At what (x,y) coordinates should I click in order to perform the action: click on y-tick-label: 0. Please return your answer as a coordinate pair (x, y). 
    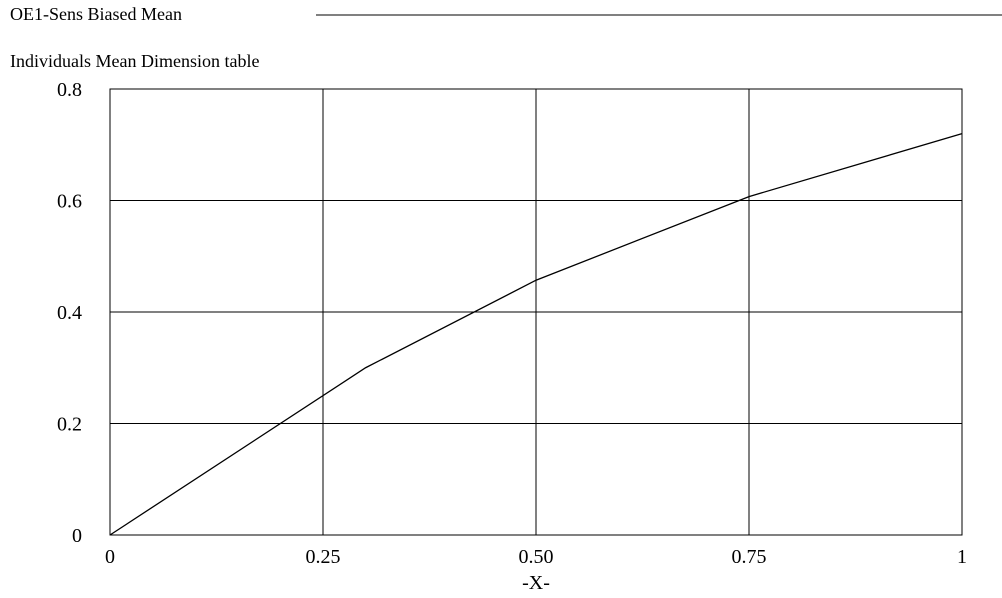
    Looking at the image, I should click on (77, 536).